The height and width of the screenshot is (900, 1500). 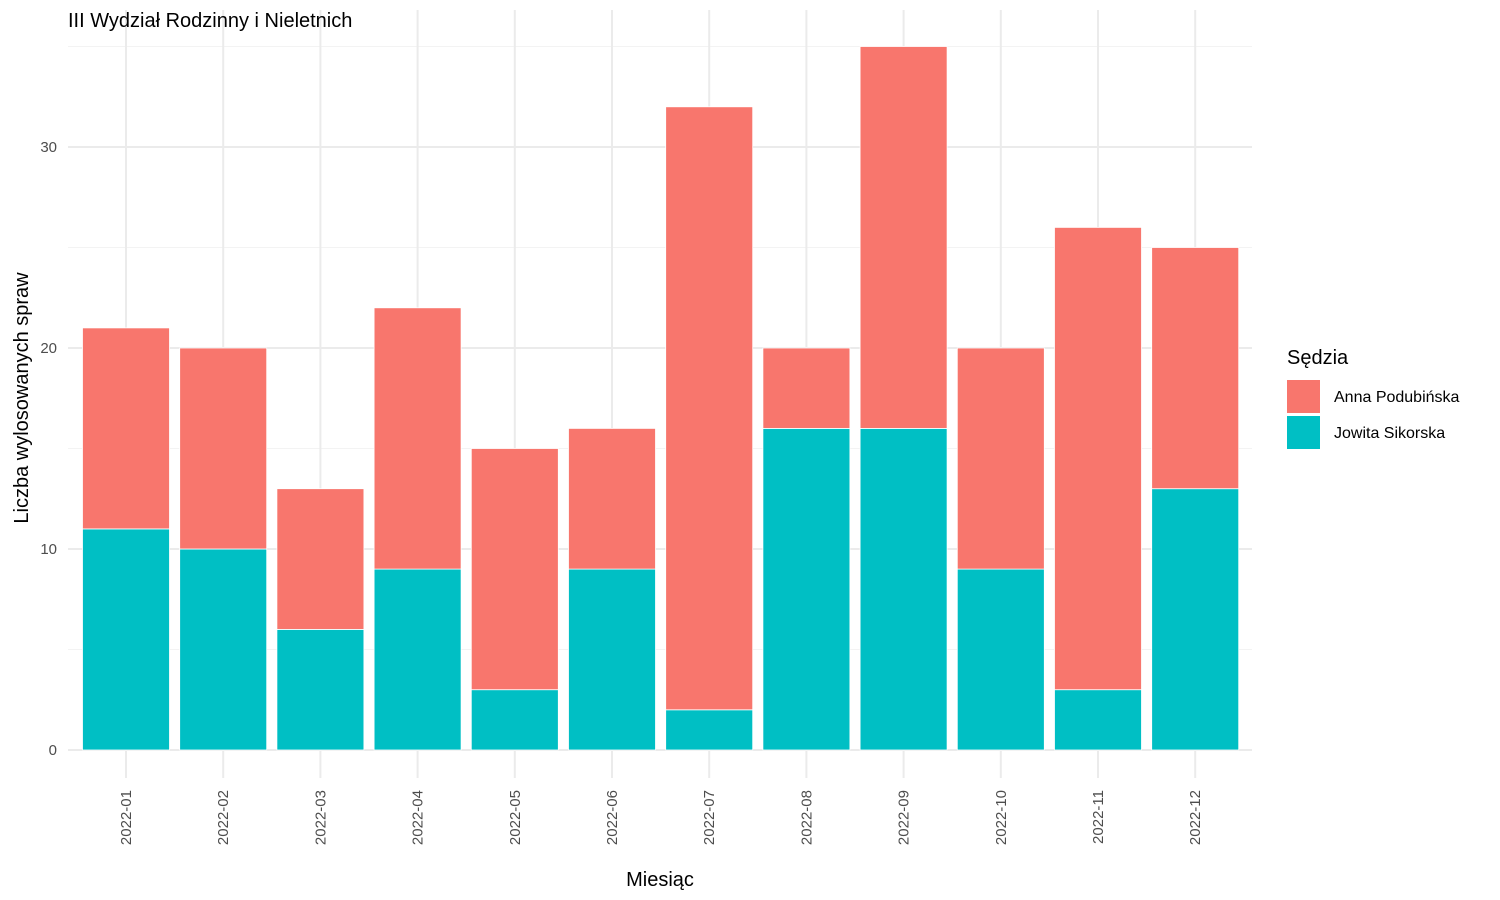 I want to click on x-tick-label: 2022-12, so click(x=1195, y=817).